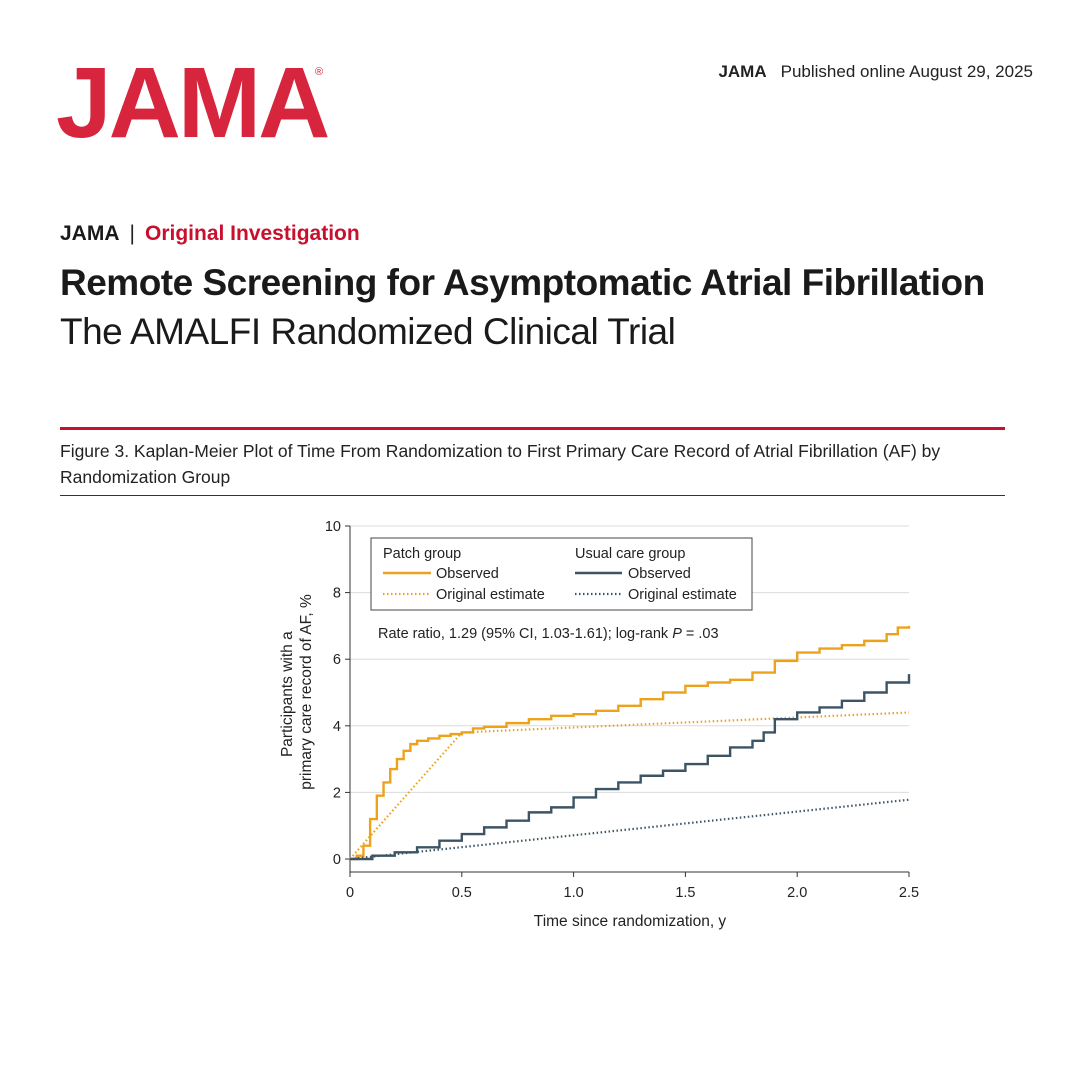 This screenshot has height=1080, width=1080. What do you see at coordinates (532, 428) in the screenshot?
I see `figure-top-rule` at bounding box center [532, 428].